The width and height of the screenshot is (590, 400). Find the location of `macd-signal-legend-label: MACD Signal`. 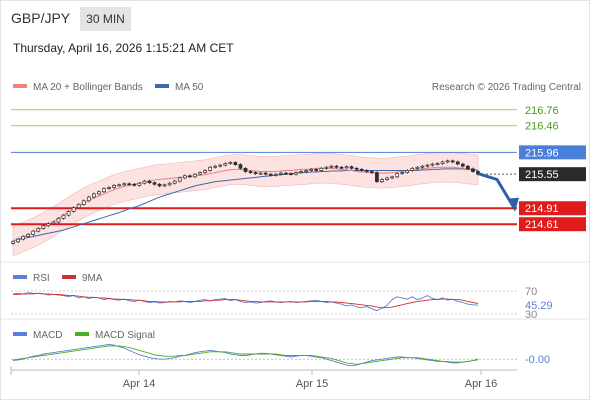

macd-signal-legend-label: MACD Signal is located at coordinates (125, 335).